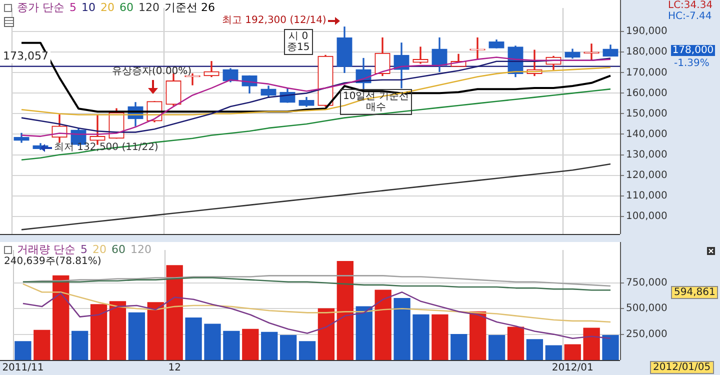 The height and width of the screenshot is (375, 720). Describe the element at coordinates (647, 114) in the screenshot. I see `y-tick-label: 150,000` at that location.